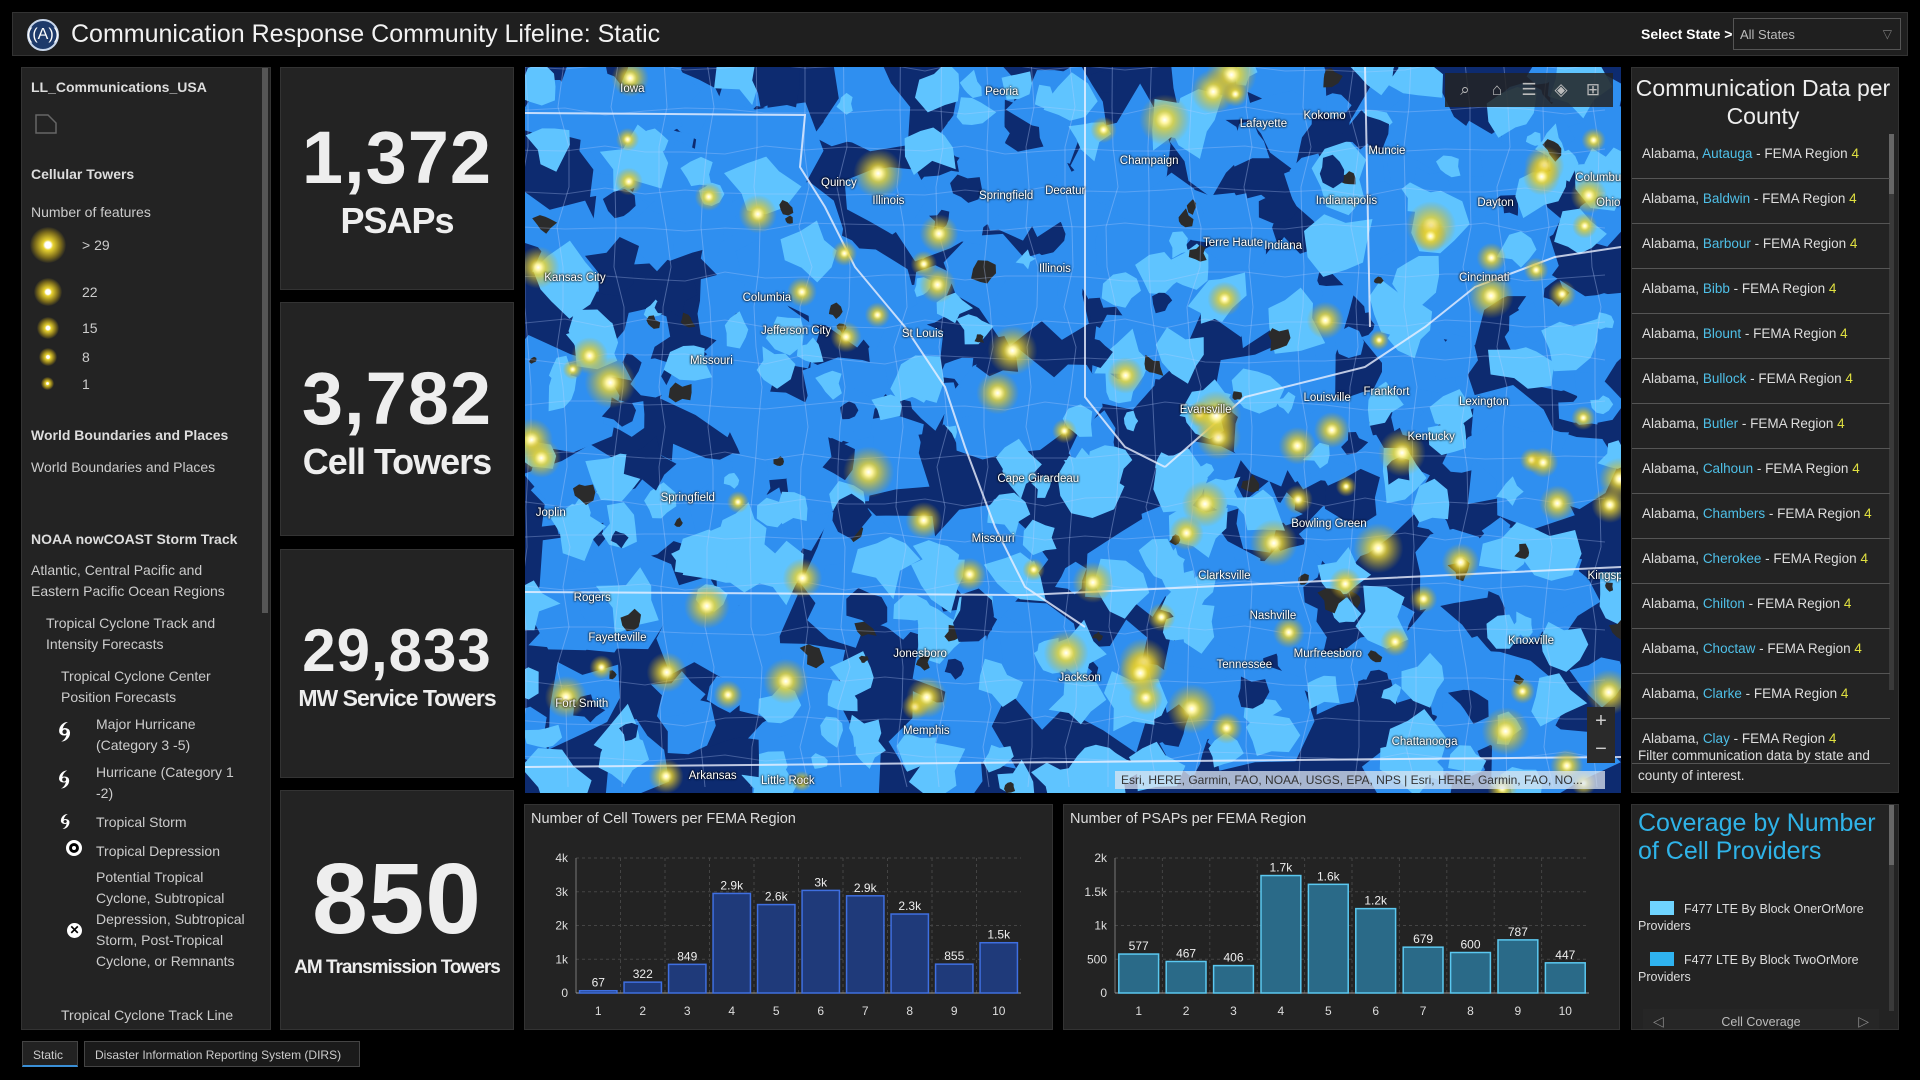 Image resolution: width=1920 pixels, height=1080 pixels. What do you see at coordinates (1593, 89) in the screenshot?
I see `basemap-gallery-icon: ⊞` at bounding box center [1593, 89].